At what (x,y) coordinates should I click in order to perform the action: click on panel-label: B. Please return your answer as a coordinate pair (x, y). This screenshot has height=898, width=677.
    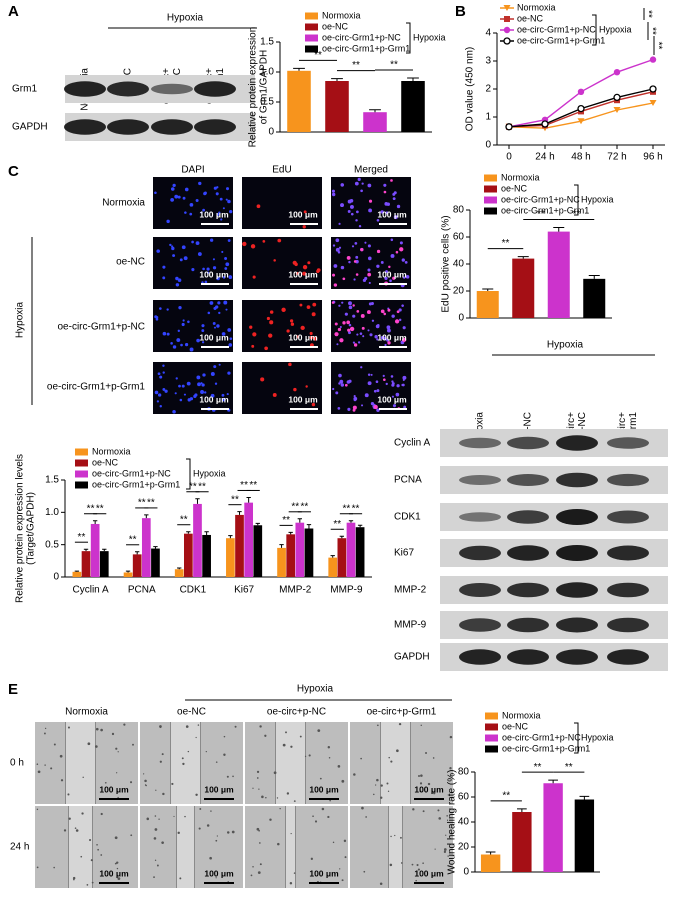
    Looking at the image, I should click on (460, 11).